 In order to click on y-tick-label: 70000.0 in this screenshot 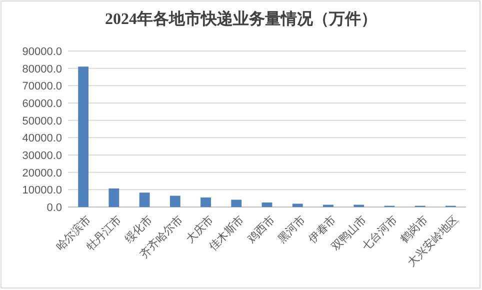, I will do `click(42, 86)`.